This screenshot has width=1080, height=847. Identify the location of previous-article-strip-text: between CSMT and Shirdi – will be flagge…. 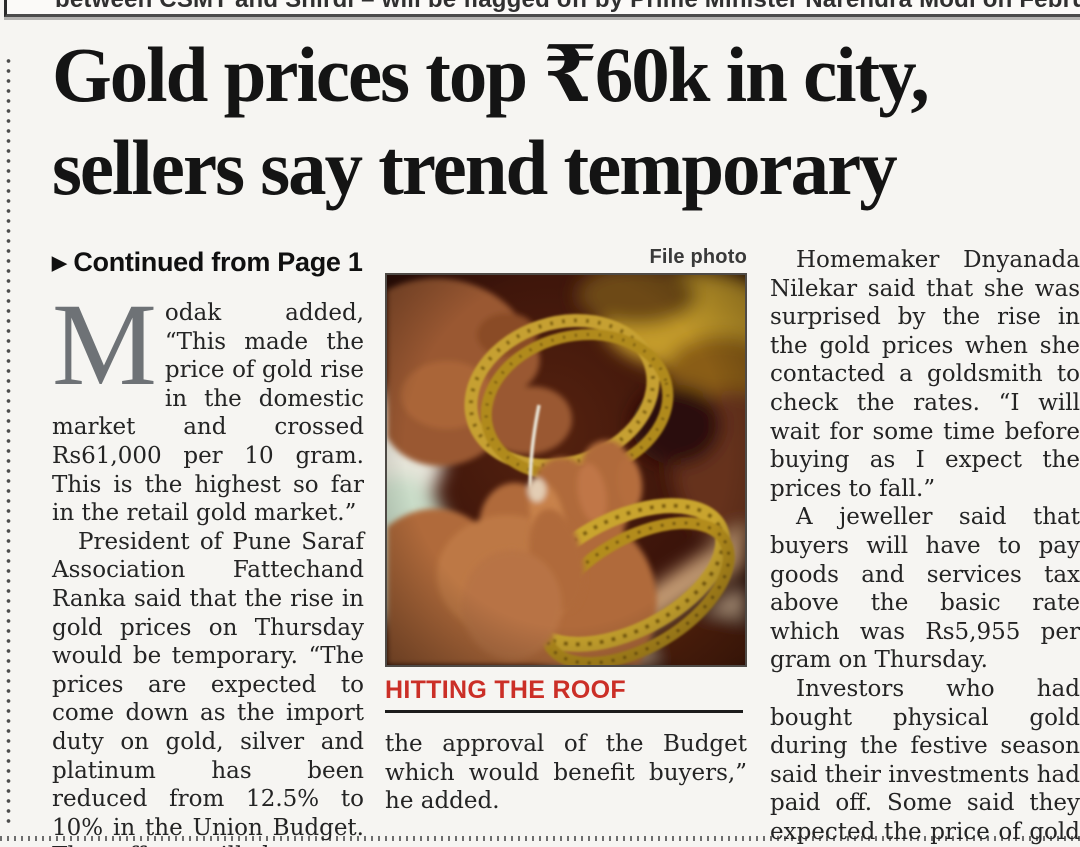
(543, 6).